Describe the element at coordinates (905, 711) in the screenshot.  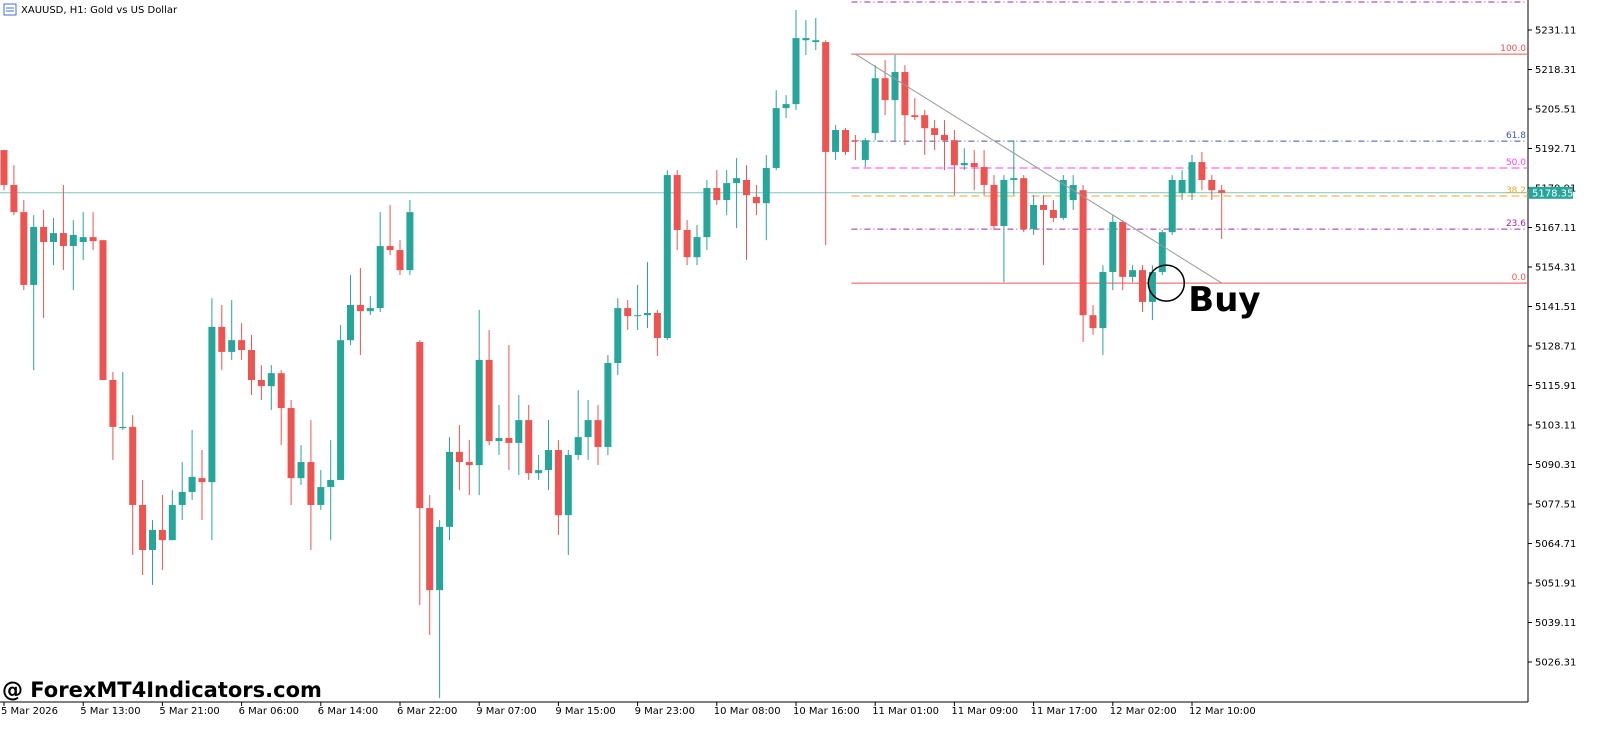
I see `x-tick-label: 11 Mar 01:00` at that location.